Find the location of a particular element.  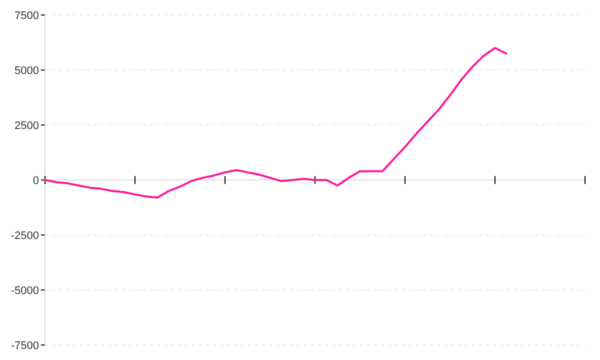

y-tick-label: 2500 is located at coordinates (26, 126).